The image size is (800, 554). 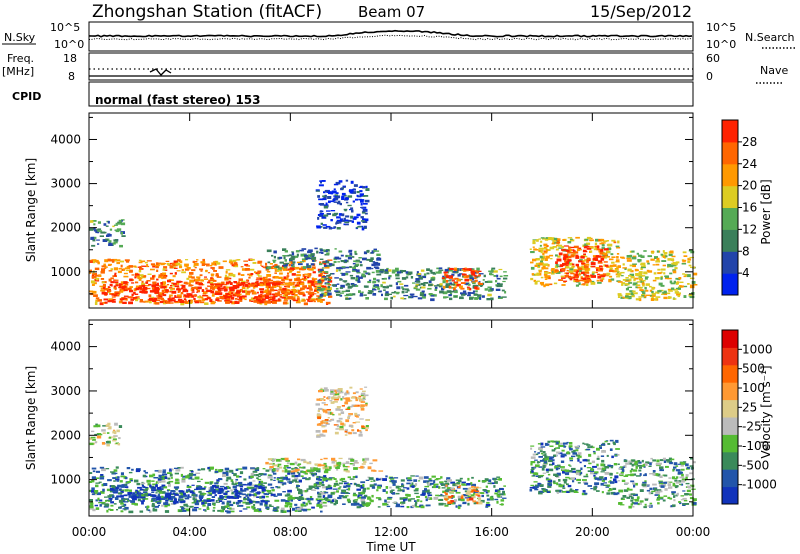 What do you see at coordinates (391, 66) in the screenshot?
I see `freq-frame` at bounding box center [391, 66].